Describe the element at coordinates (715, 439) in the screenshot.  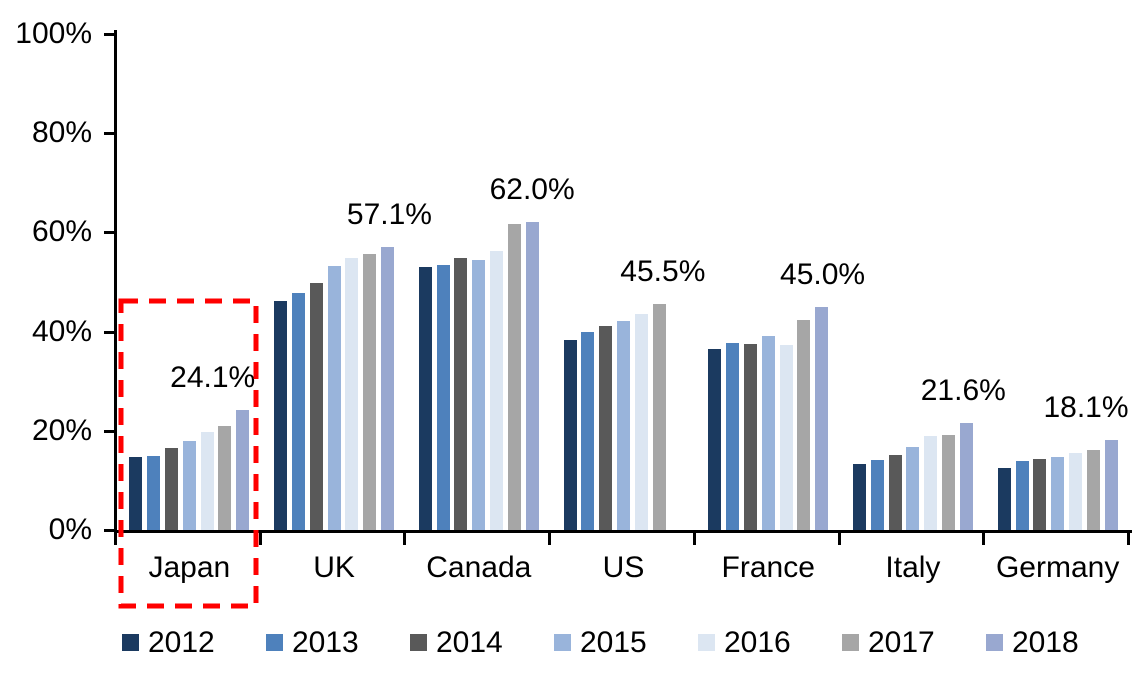
I see `bar-france-2012` at that location.